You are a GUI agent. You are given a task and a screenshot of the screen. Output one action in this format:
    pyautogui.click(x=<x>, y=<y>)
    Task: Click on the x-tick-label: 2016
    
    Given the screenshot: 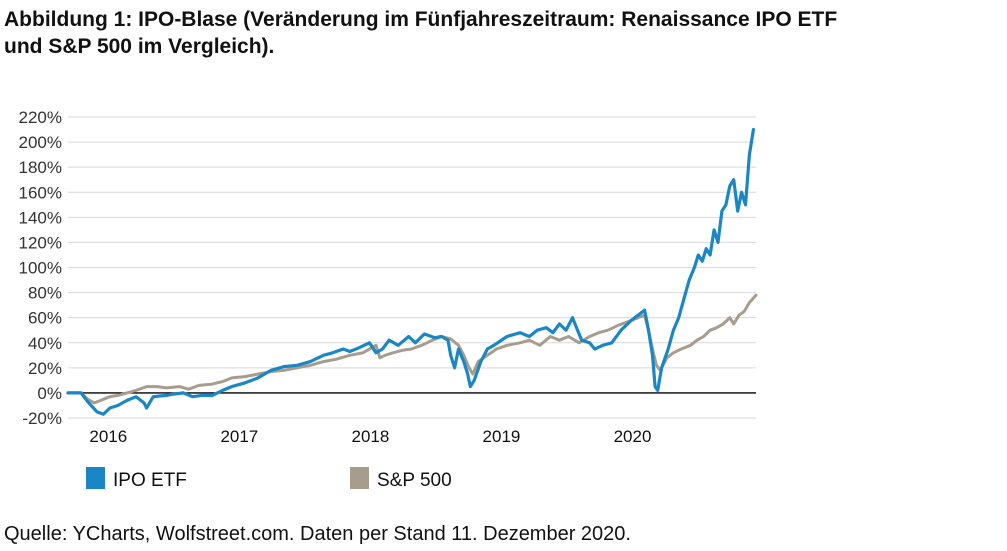 What is the action you would take?
    pyautogui.click(x=108, y=436)
    